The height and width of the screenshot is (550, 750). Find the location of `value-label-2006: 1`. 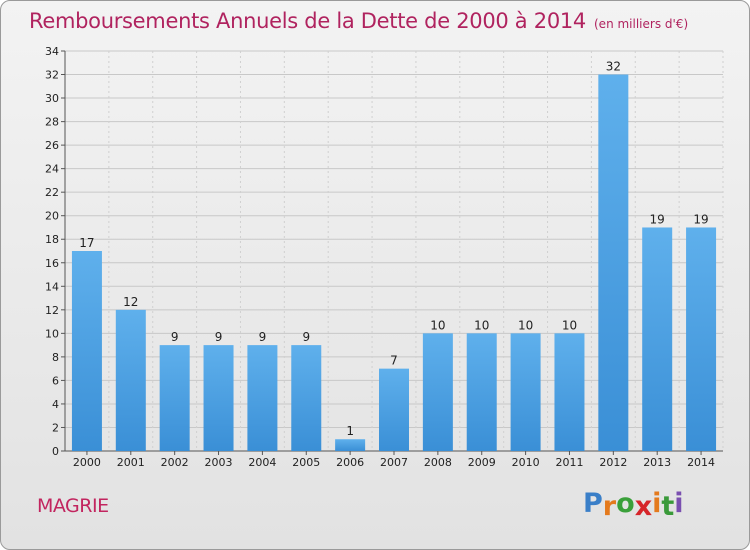

value-label-2006: 1 is located at coordinates (350, 431).